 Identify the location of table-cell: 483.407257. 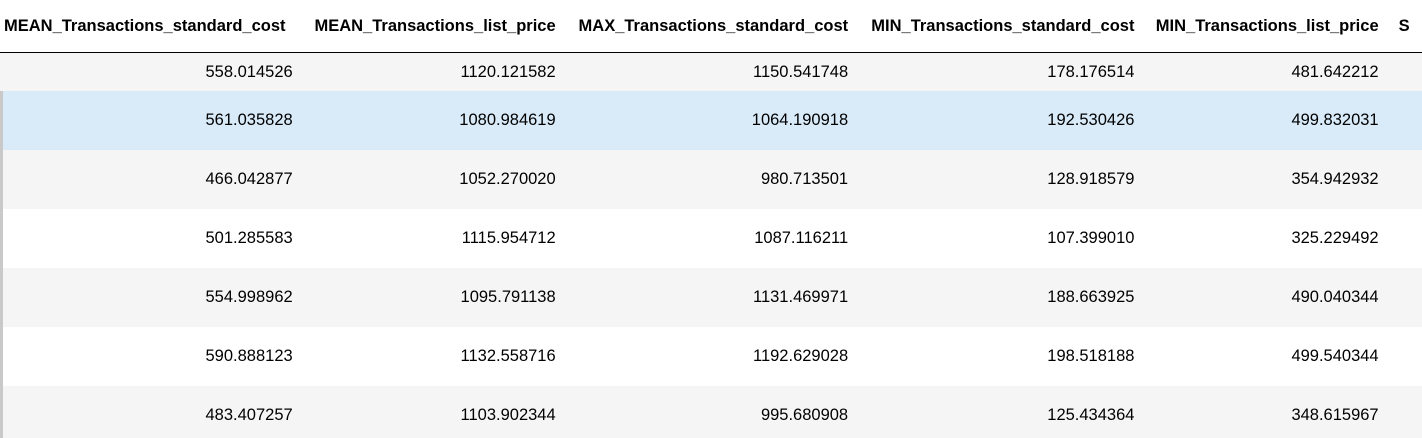
(151, 412).